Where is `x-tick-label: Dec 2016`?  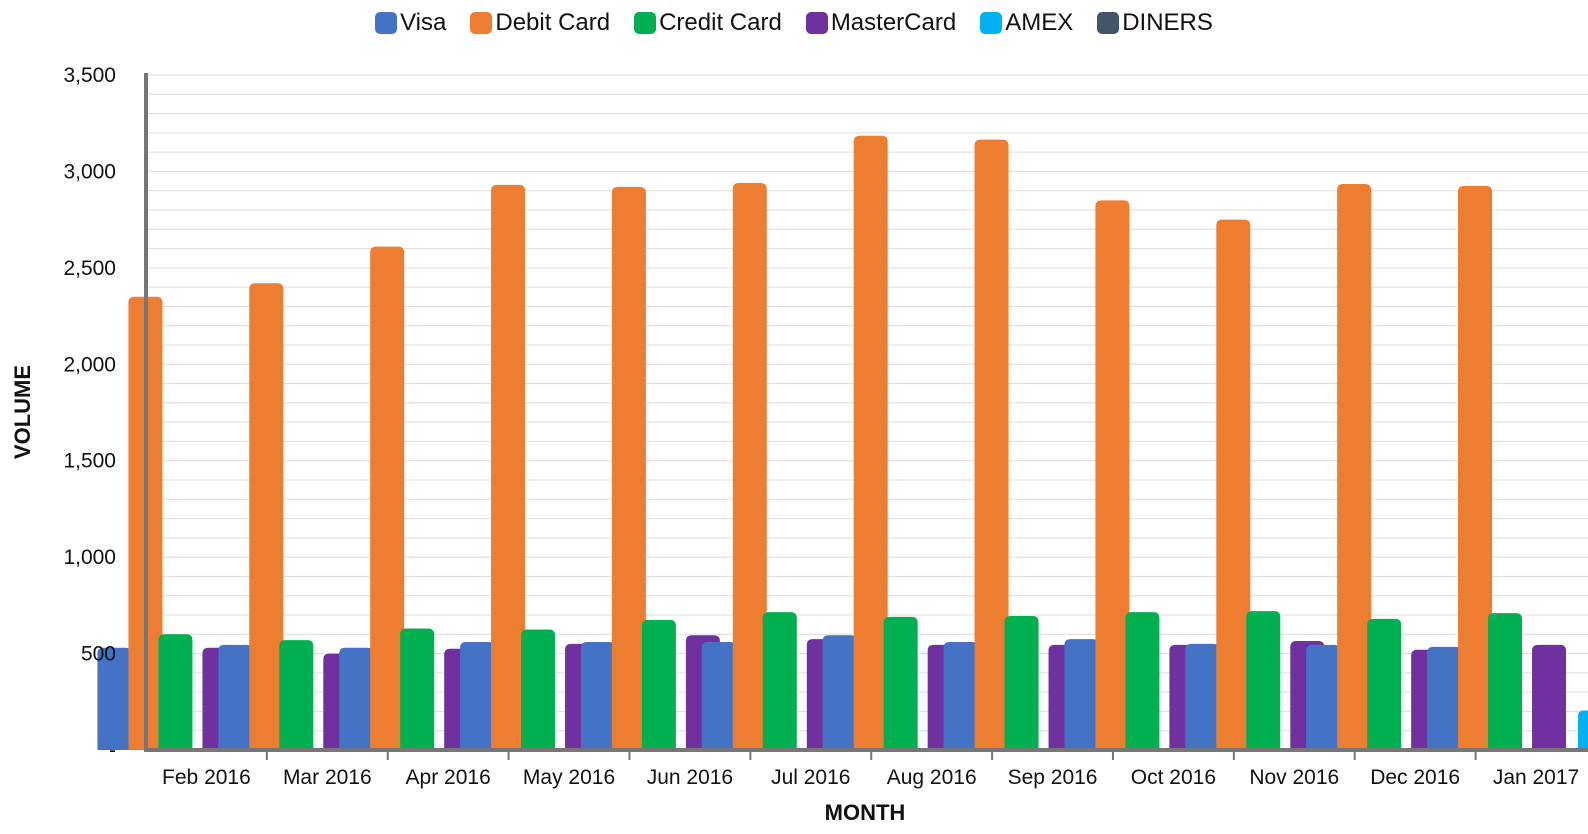
x-tick-label: Dec 2016 is located at coordinates (1415, 777).